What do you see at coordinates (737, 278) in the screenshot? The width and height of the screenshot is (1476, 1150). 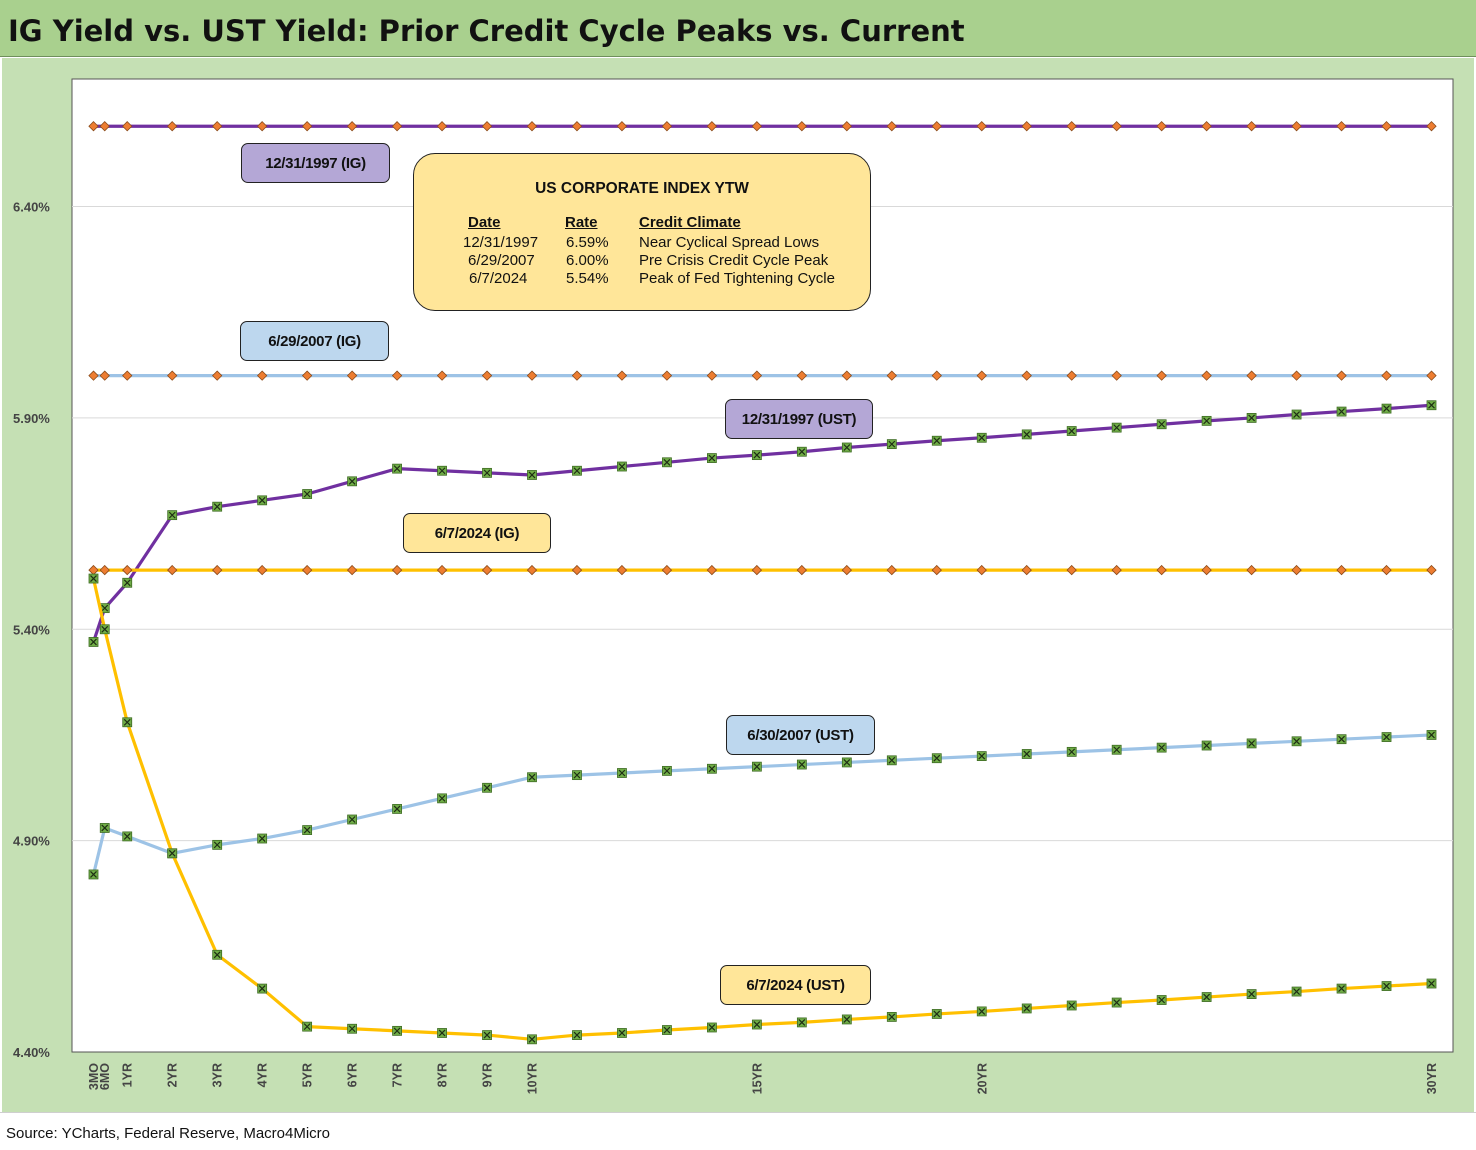 I see `info-row-climate: Peak of Fed Tightening Cycle` at bounding box center [737, 278].